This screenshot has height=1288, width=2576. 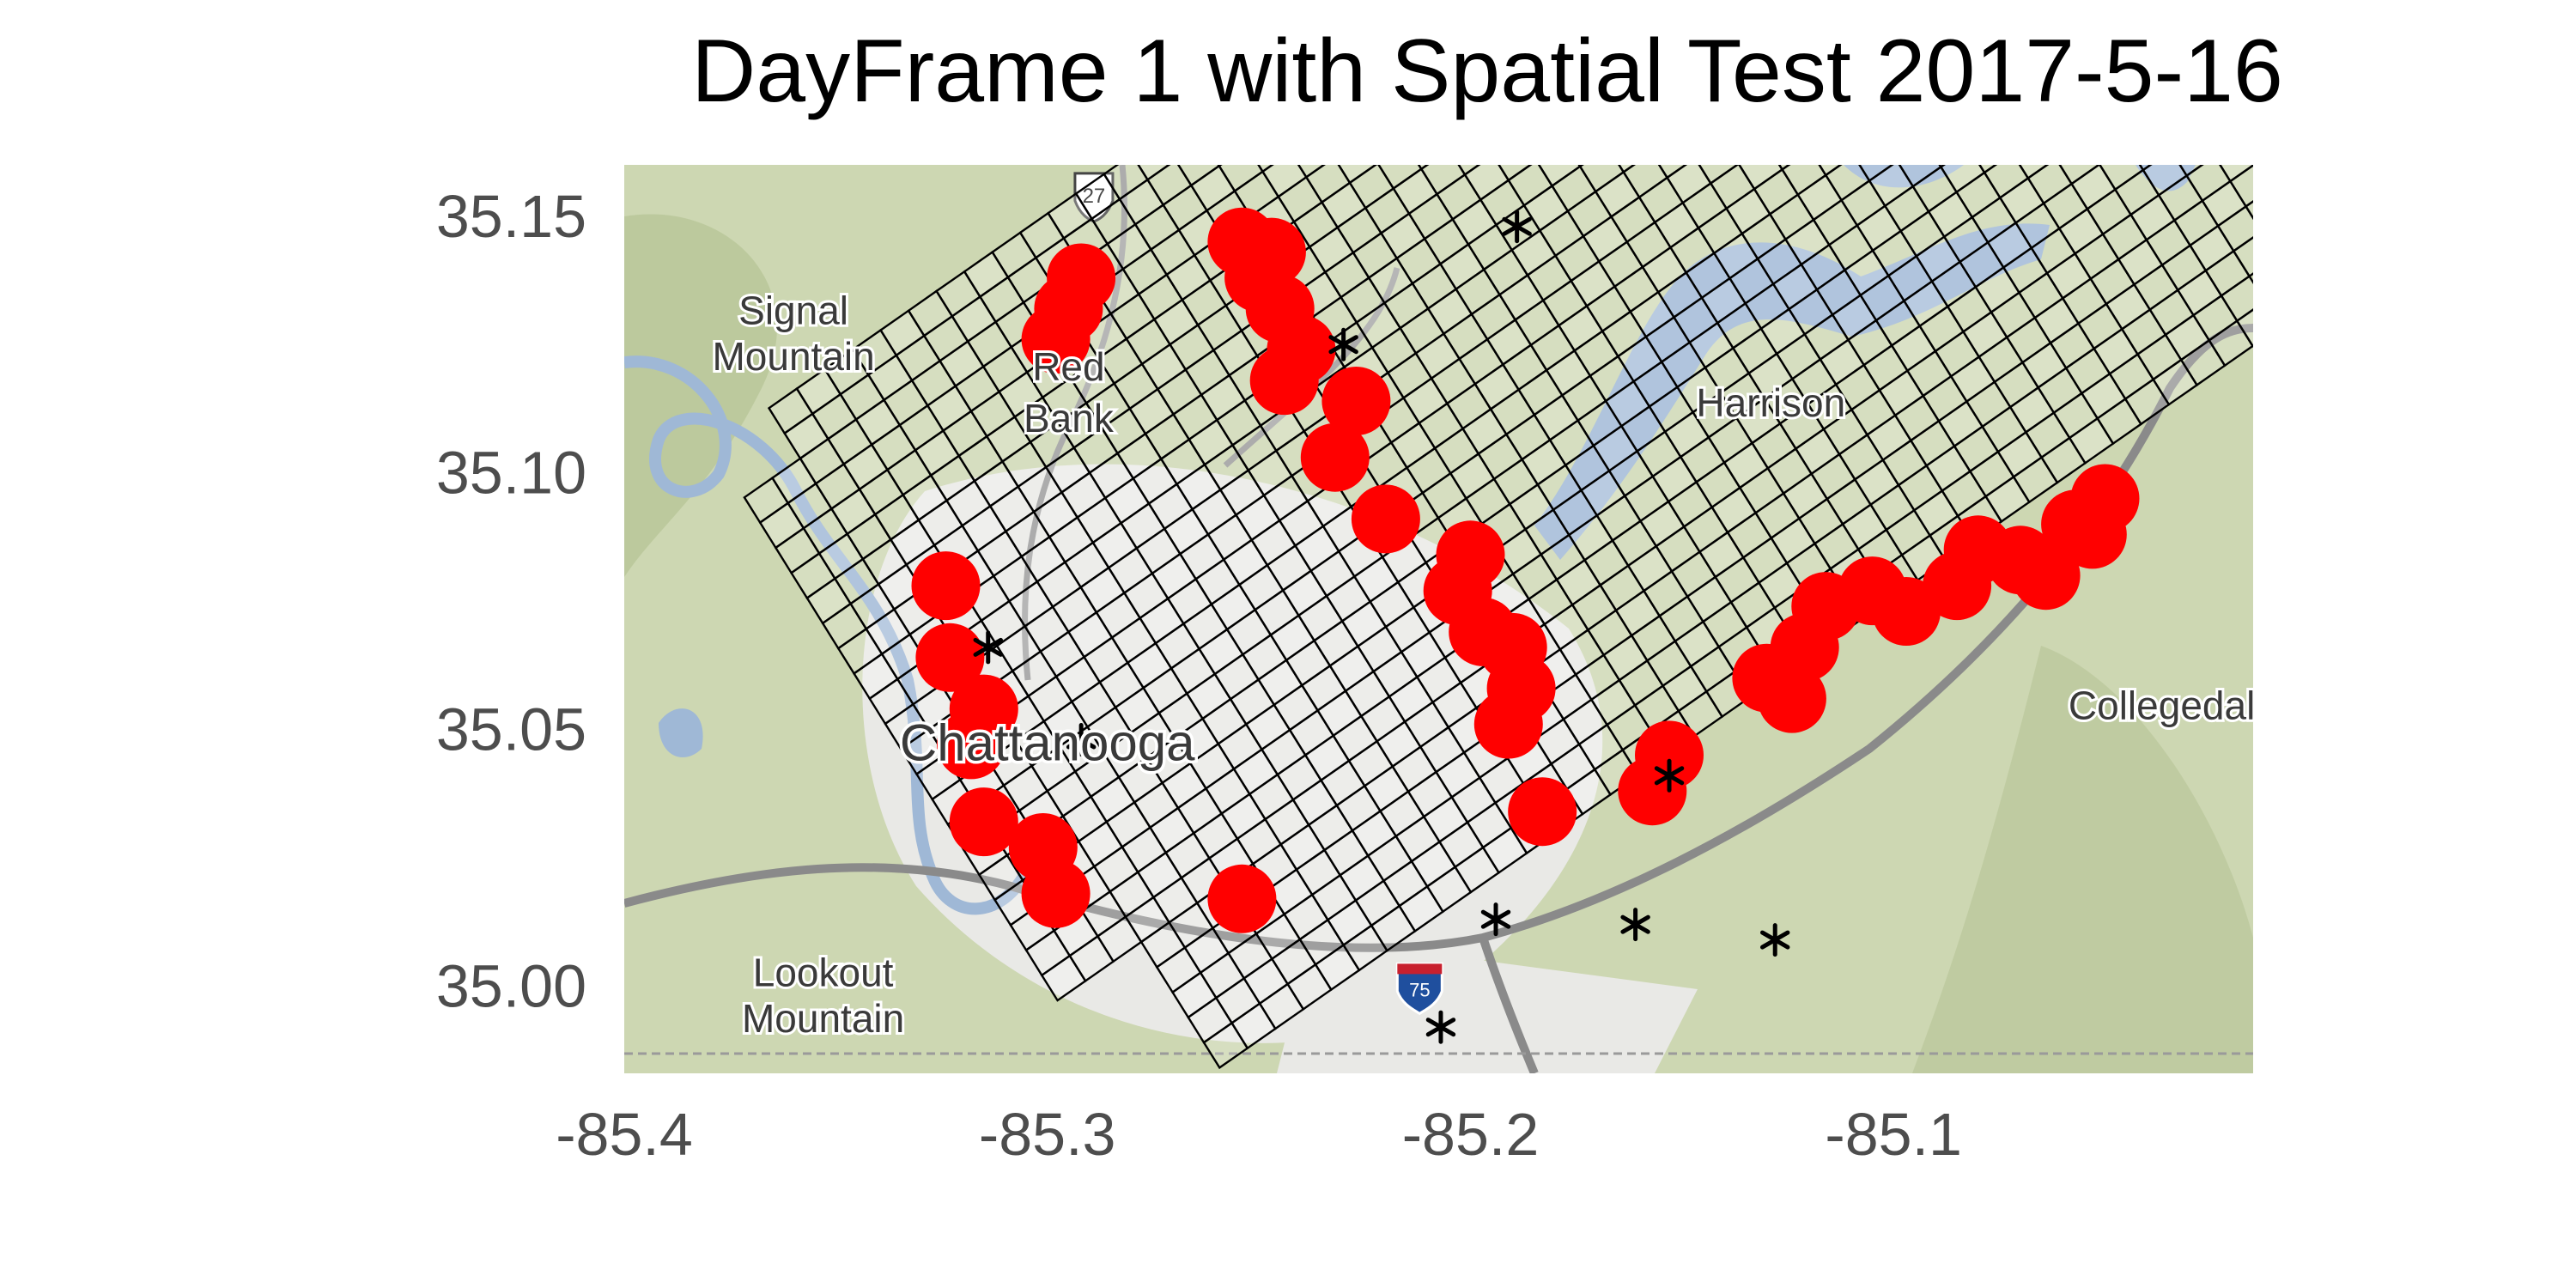 I want to click on ridge-shading, so click(x=2082, y=859).